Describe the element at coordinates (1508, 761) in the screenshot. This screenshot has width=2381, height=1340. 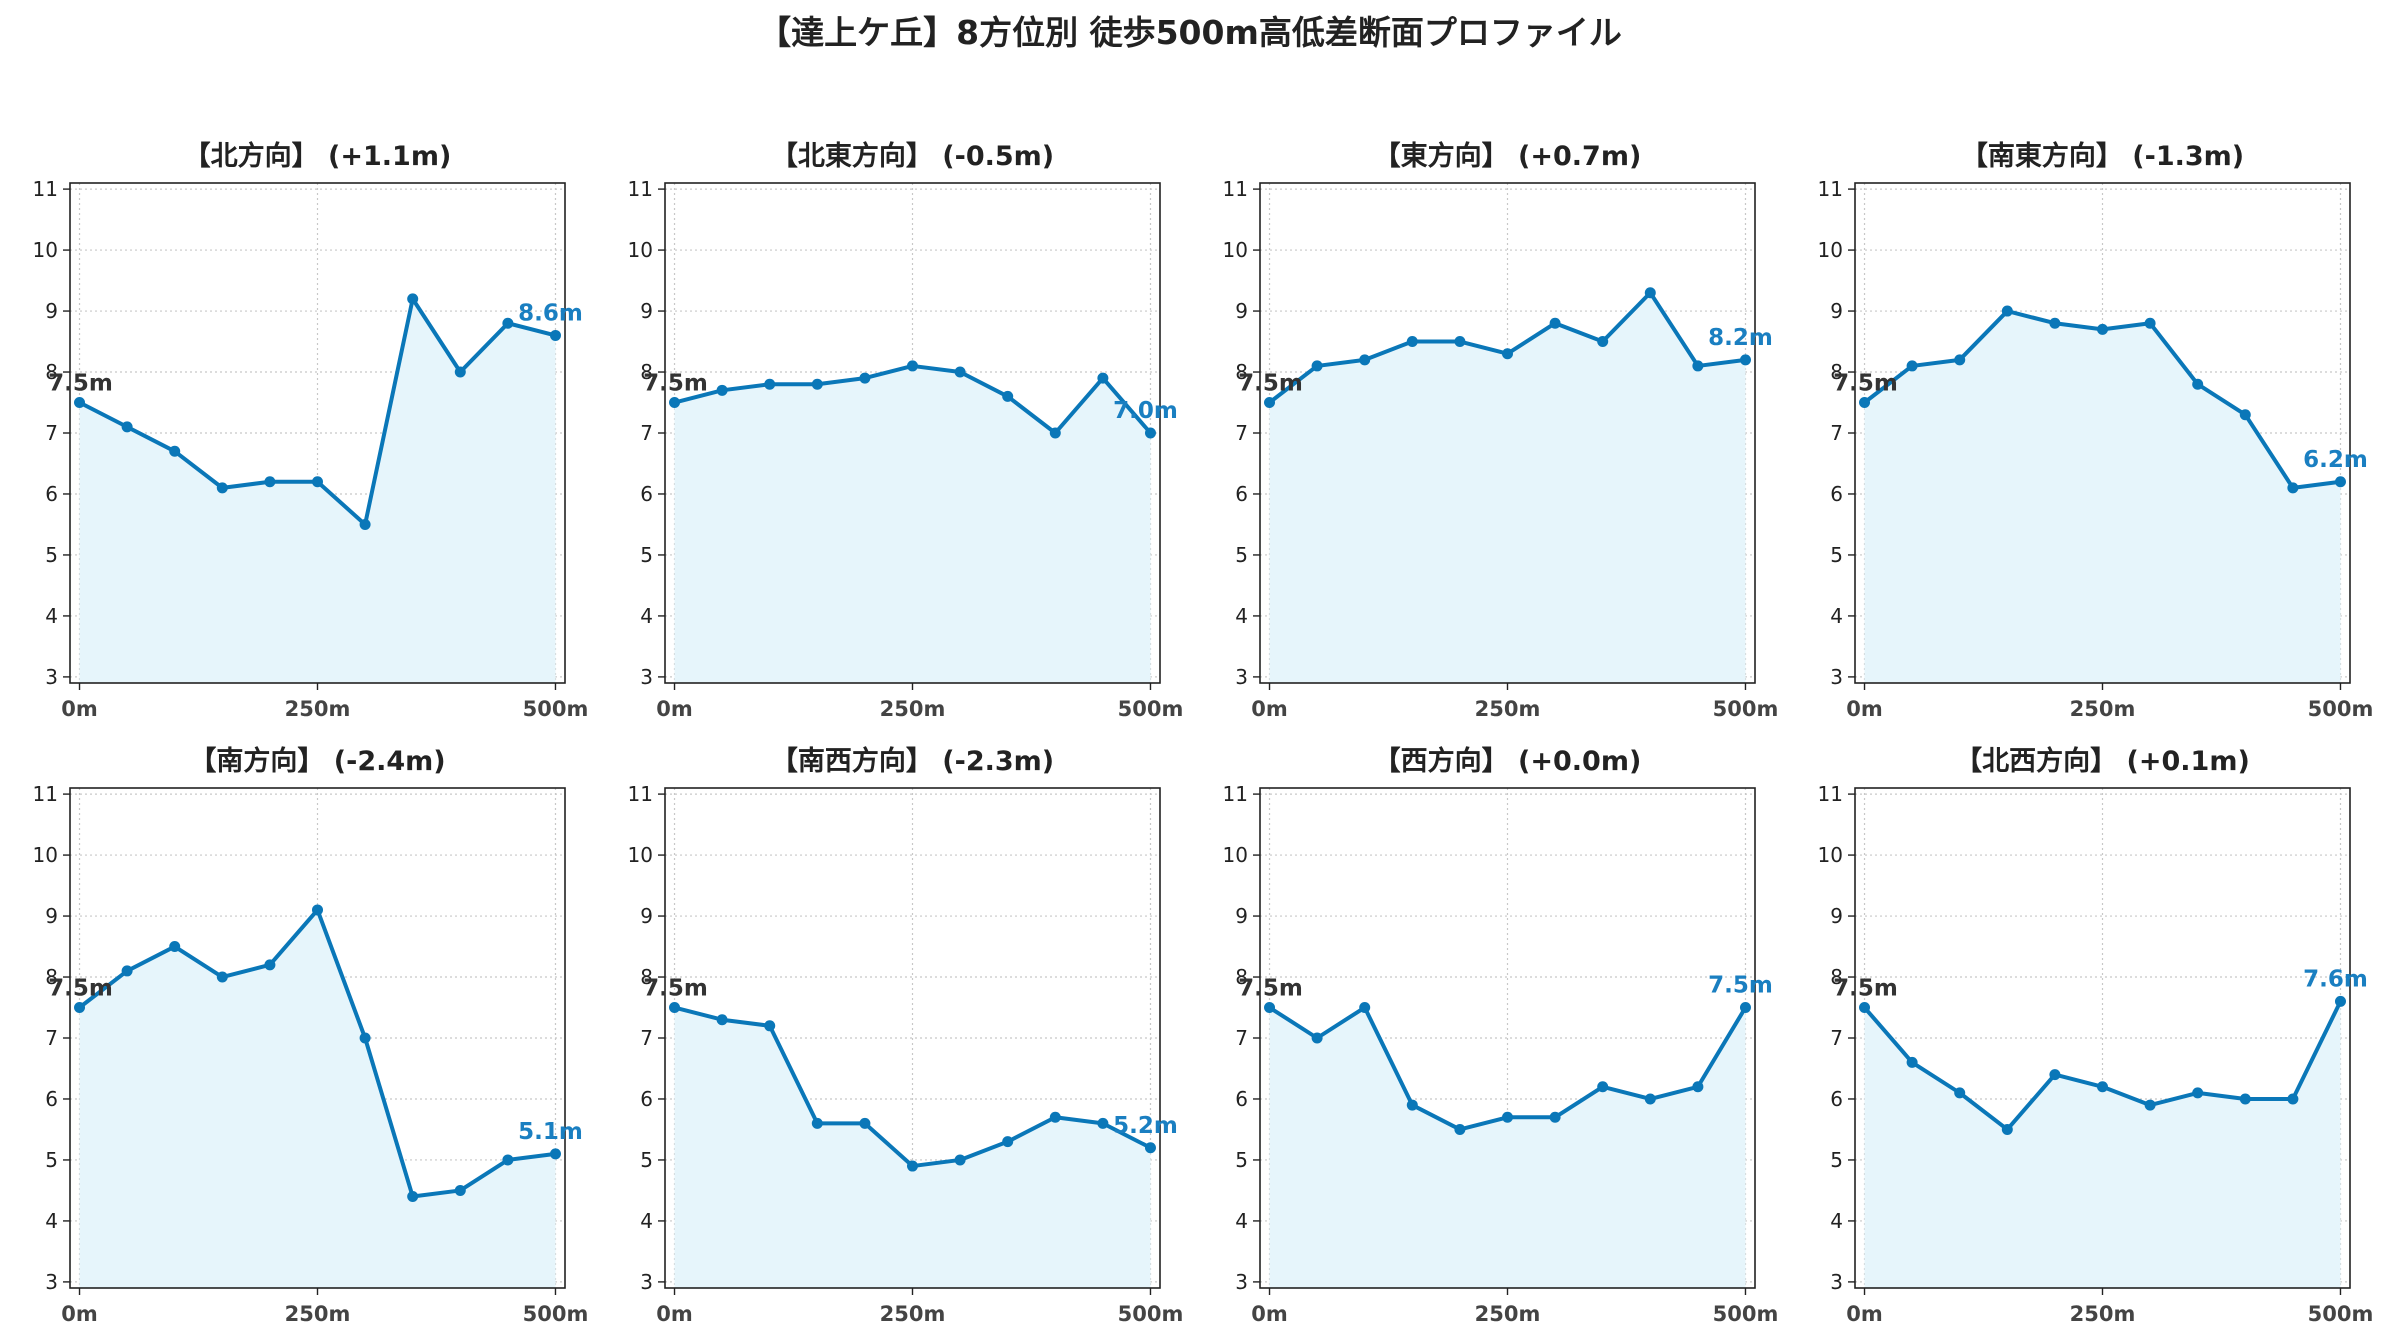
I see `chart-title: 【西方向】 (+0.0m)` at that location.